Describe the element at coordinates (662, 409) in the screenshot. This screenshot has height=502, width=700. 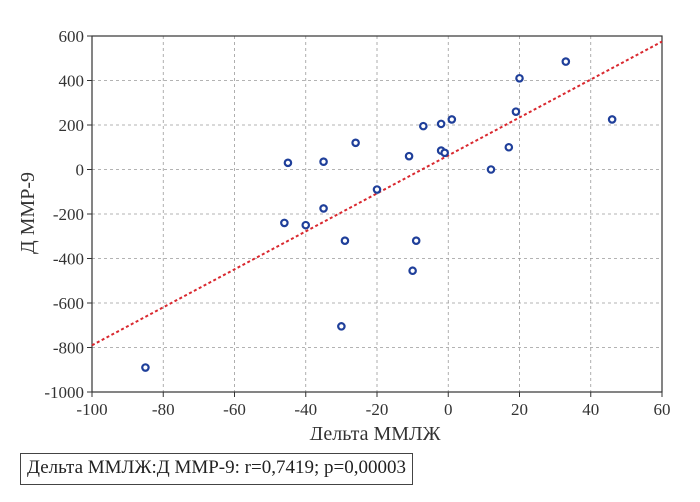
I see `x-tick-label: 60` at that location.